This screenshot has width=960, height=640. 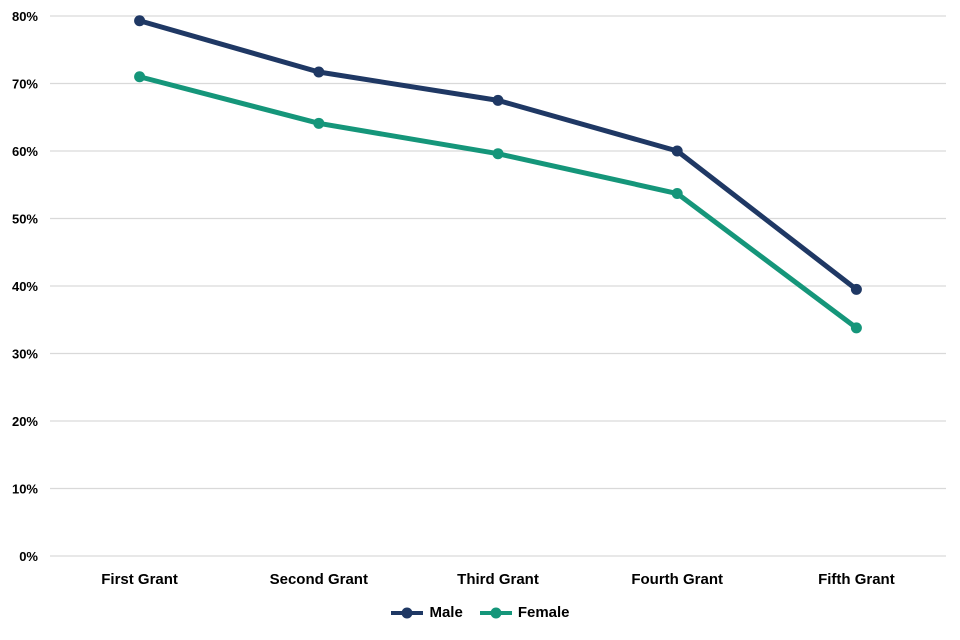 I want to click on x-axis-category-label: Second Grant, so click(x=319, y=579).